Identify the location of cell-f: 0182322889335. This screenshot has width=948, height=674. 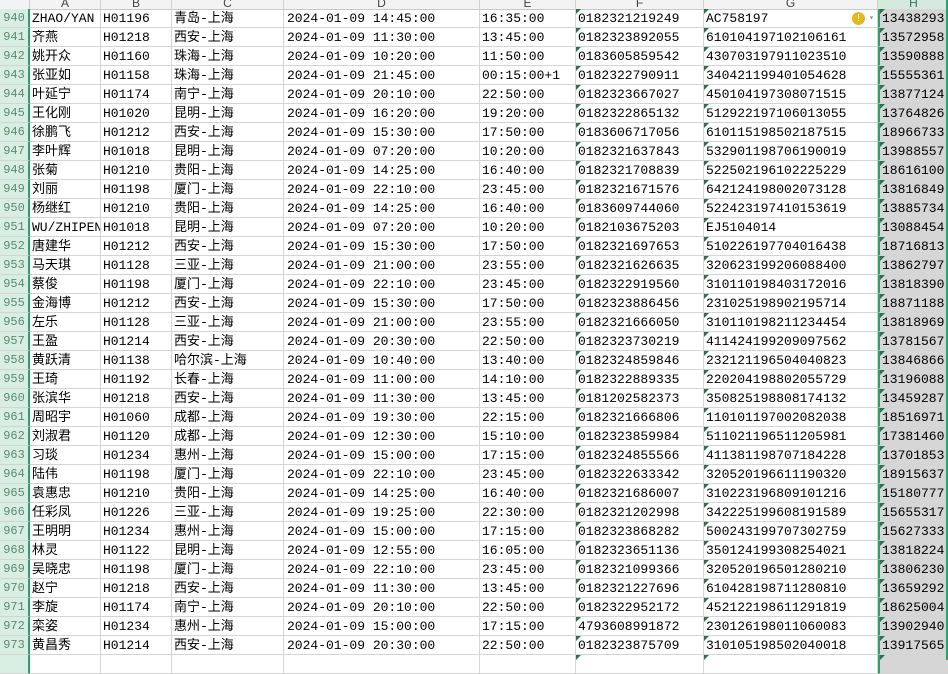
(640, 379).